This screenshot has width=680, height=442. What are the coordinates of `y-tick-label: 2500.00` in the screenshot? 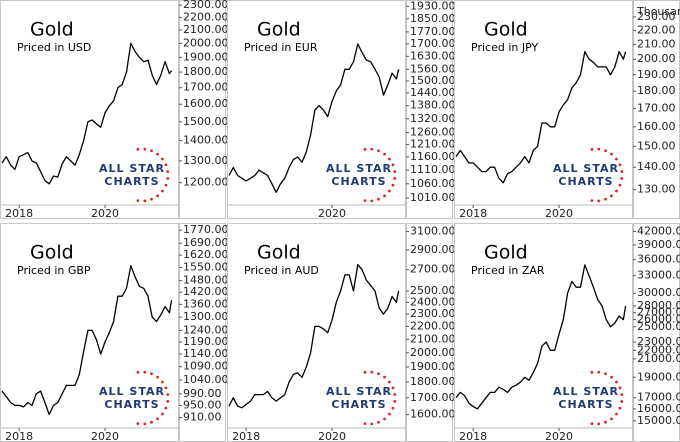 It's located at (433, 290).